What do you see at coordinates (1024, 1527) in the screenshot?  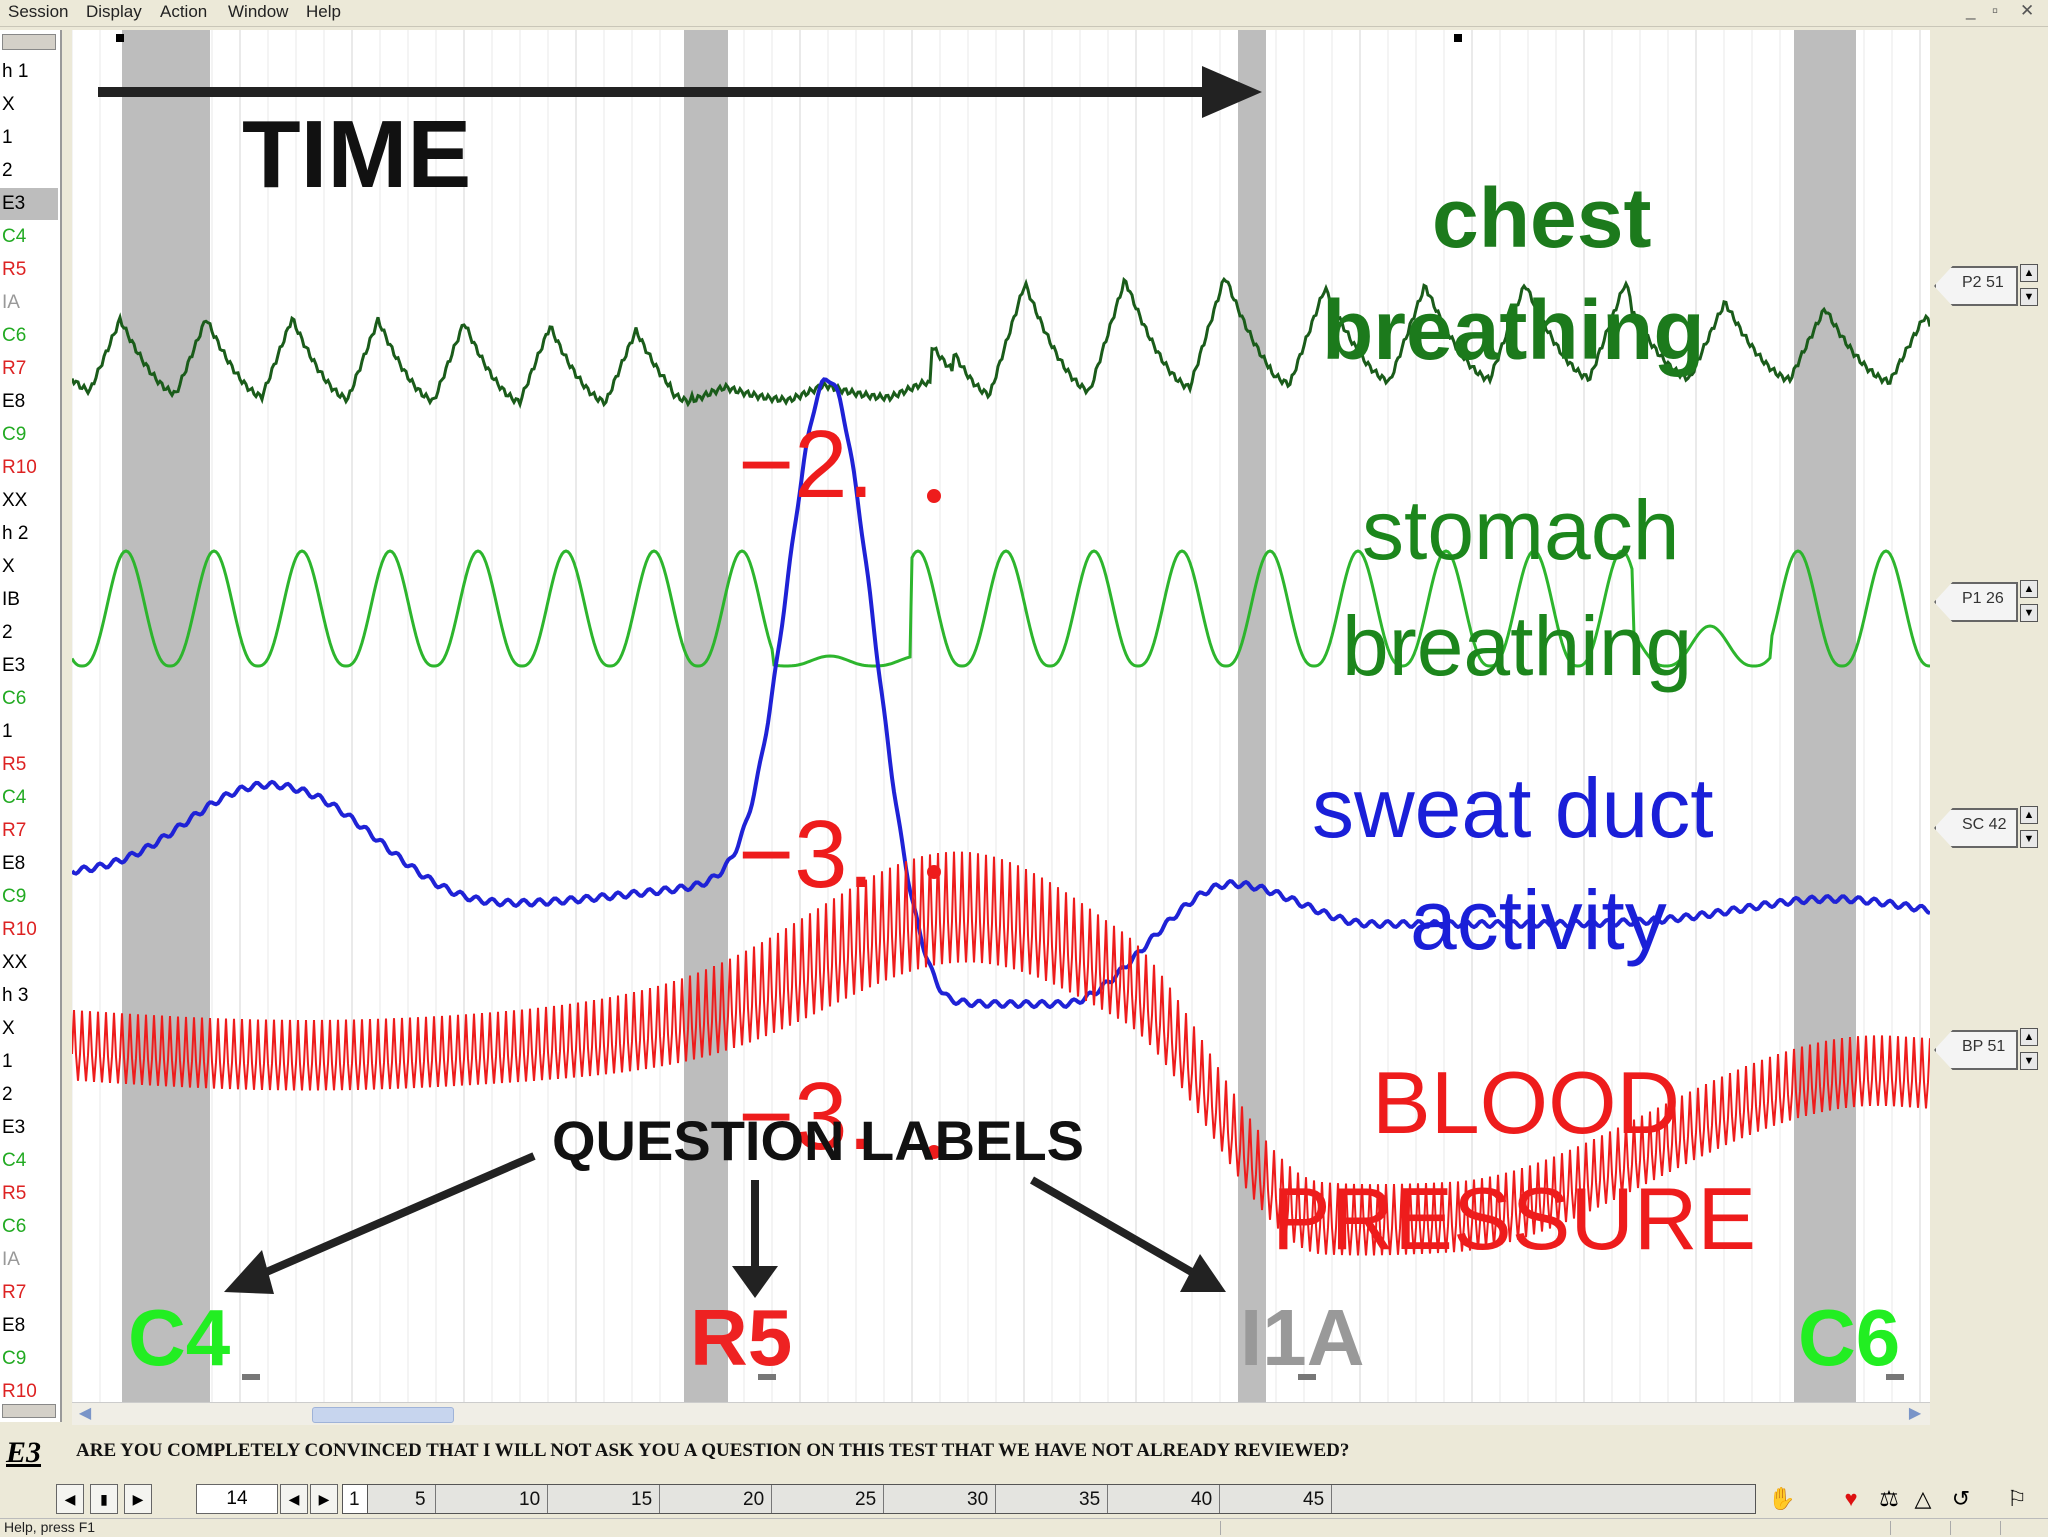 I see `status-bar: Help, press F1` at bounding box center [1024, 1527].